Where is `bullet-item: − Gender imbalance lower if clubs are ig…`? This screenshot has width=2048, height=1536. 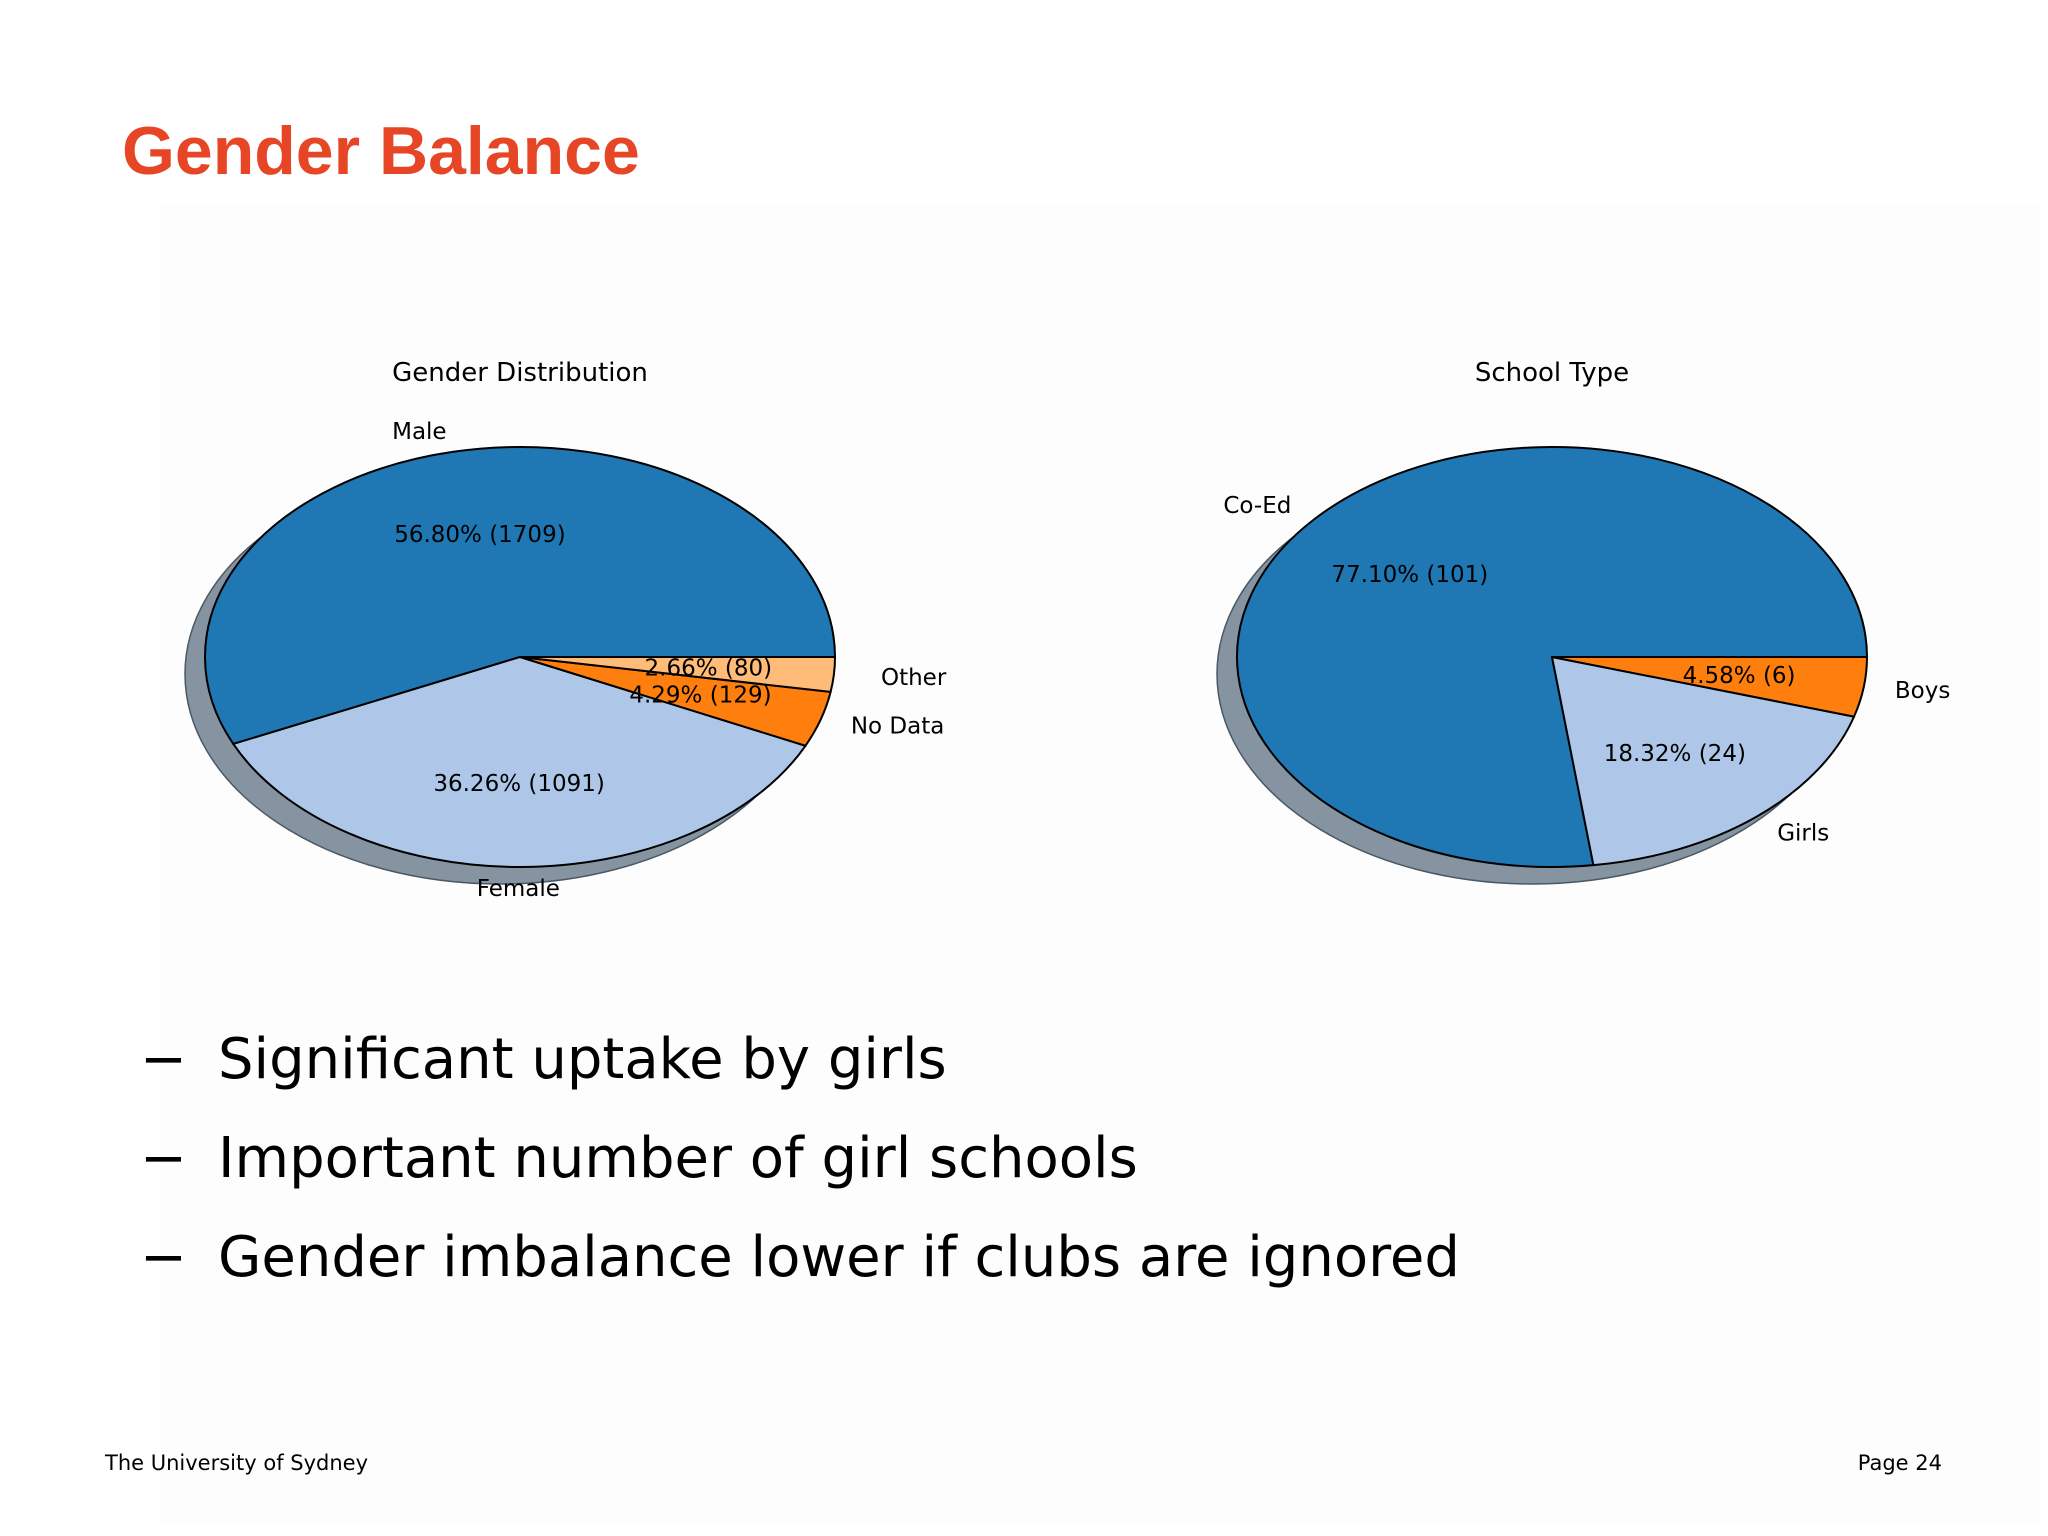
bullet-item: − Gender imbalance lower if clubs are ig… is located at coordinates (800, 1257).